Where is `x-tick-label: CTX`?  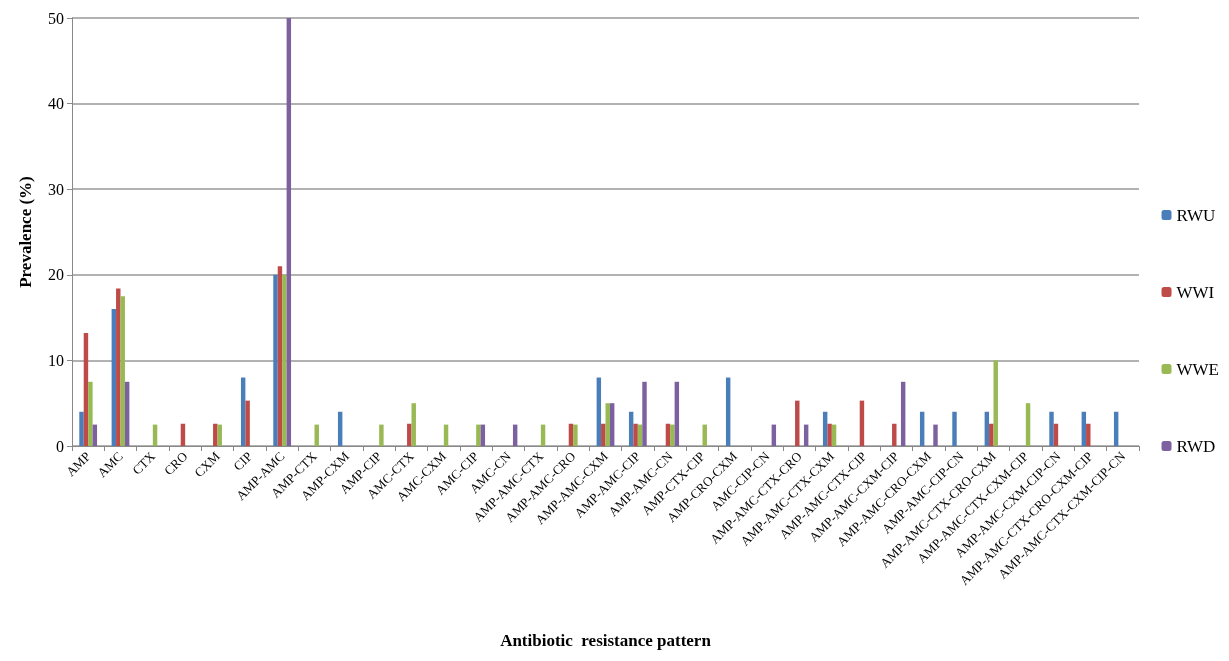
x-tick-label: CTX is located at coordinates (144, 463).